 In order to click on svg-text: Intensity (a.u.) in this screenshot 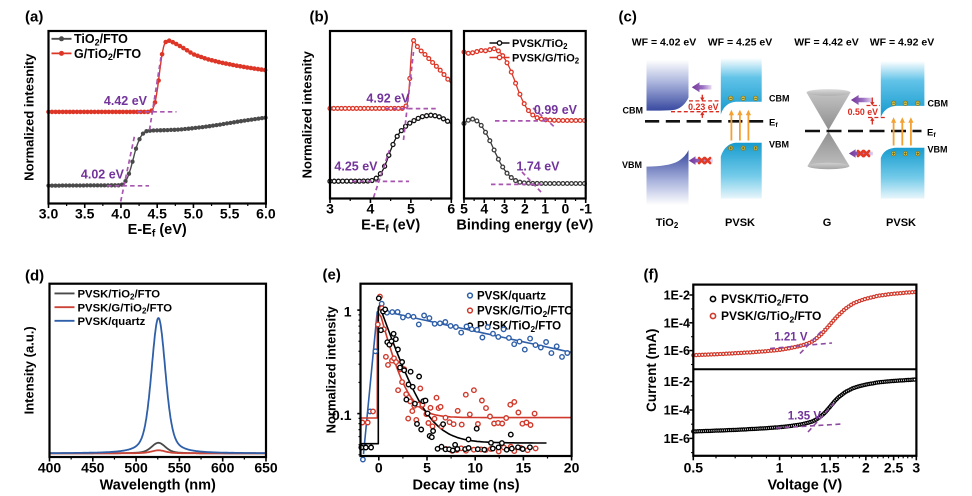, I will do `click(29, 370)`.